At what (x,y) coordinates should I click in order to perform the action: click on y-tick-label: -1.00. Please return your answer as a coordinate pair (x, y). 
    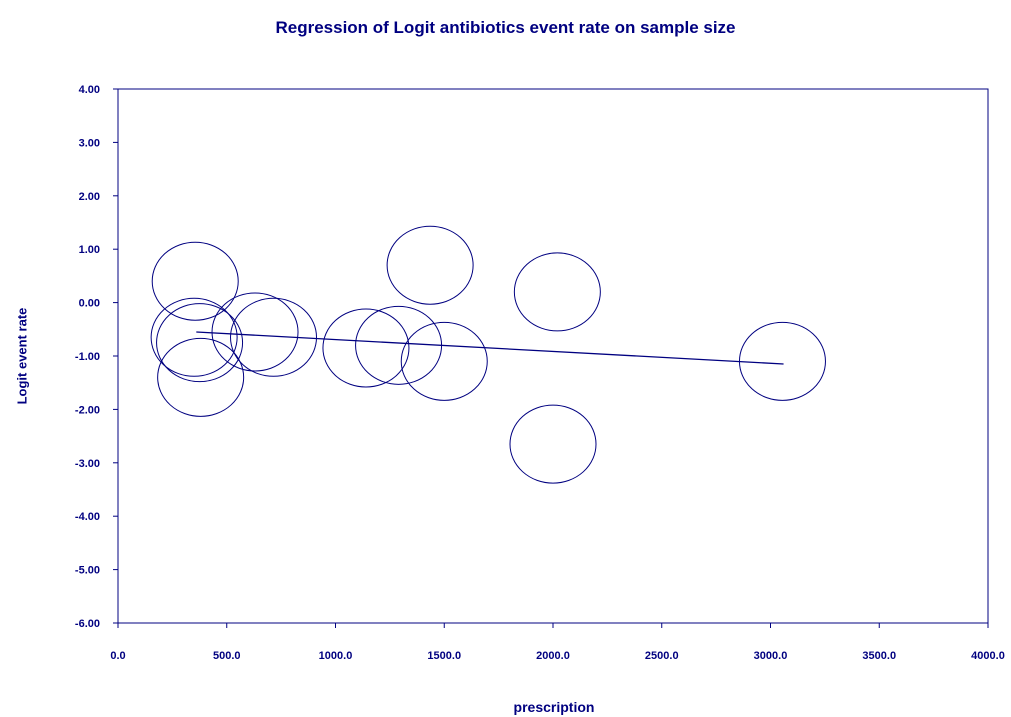
    Looking at the image, I should click on (87, 357).